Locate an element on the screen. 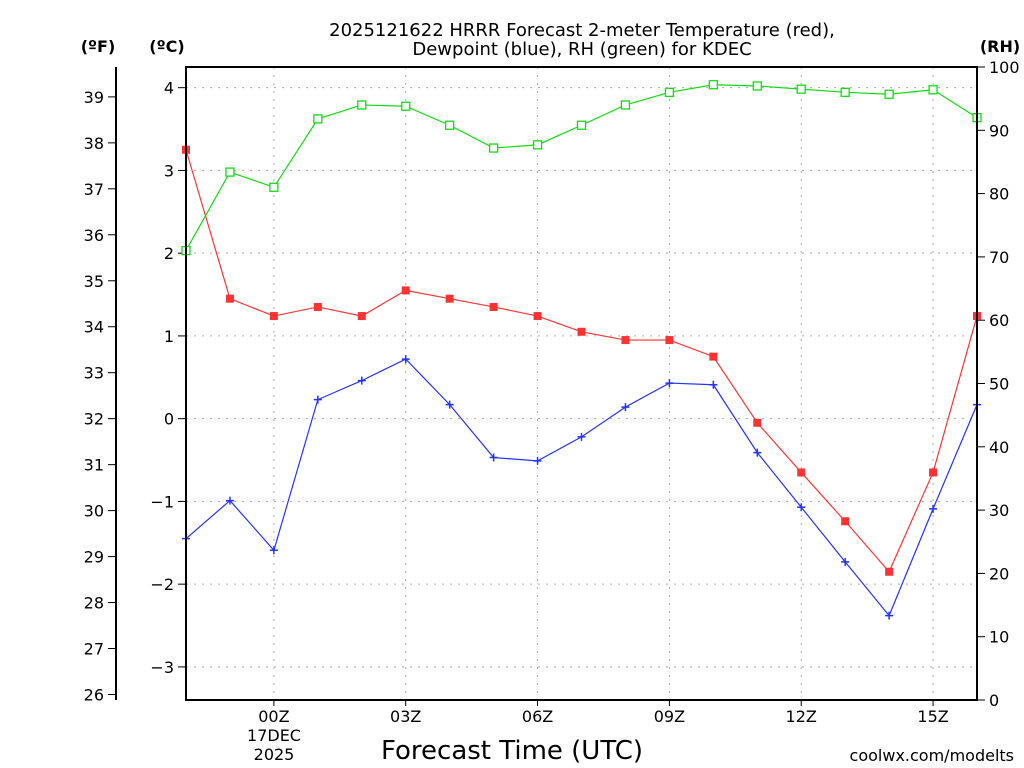 The image size is (1024, 768). rh-tick-label: 50 is located at coordinates (999, 384).